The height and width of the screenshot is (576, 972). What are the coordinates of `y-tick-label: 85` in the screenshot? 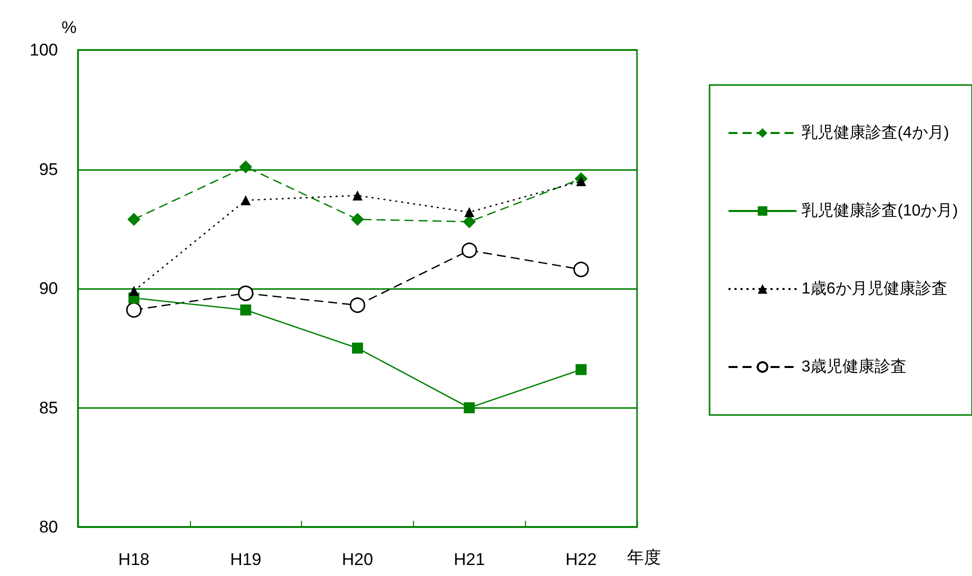 It's located at (48, 408).